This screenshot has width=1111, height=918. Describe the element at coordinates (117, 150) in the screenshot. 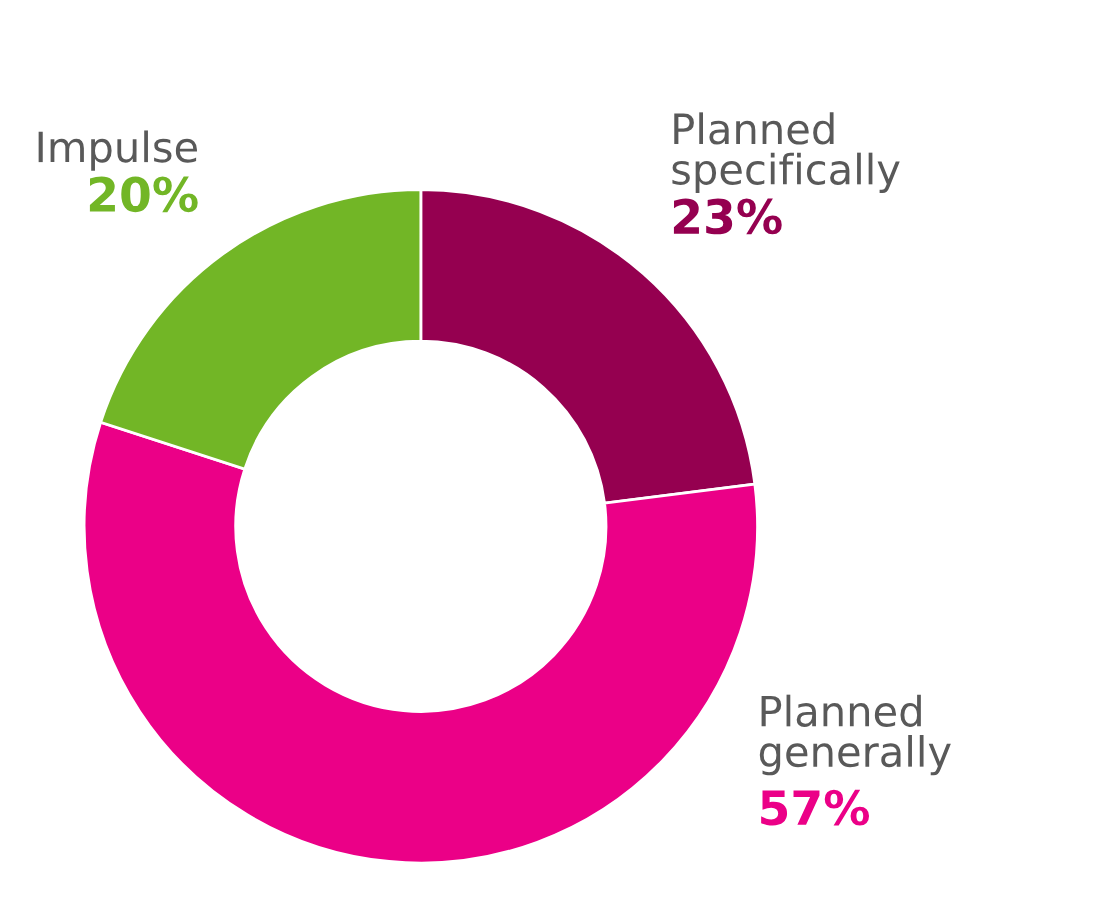

I see `slice-label: Impulse` at that location.